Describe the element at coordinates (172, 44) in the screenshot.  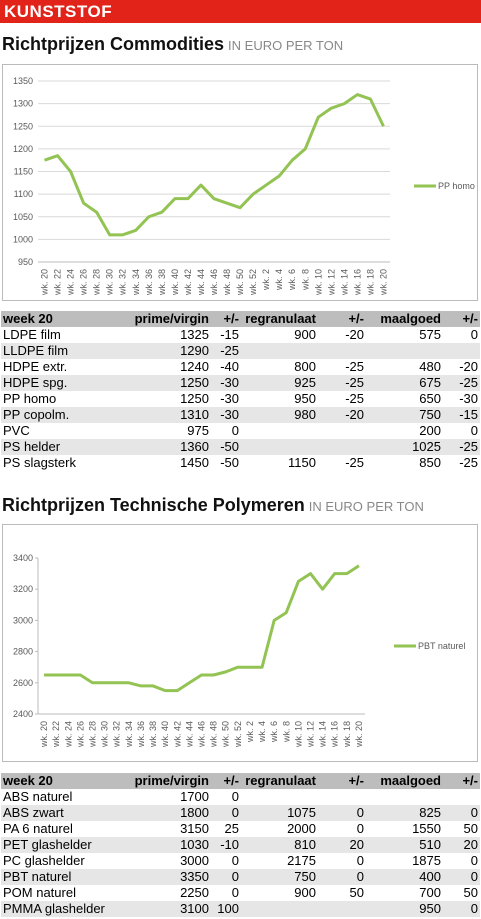
I see `chart-title-row: Richtprijzen Commodities IN EURO PER TON` at that location.